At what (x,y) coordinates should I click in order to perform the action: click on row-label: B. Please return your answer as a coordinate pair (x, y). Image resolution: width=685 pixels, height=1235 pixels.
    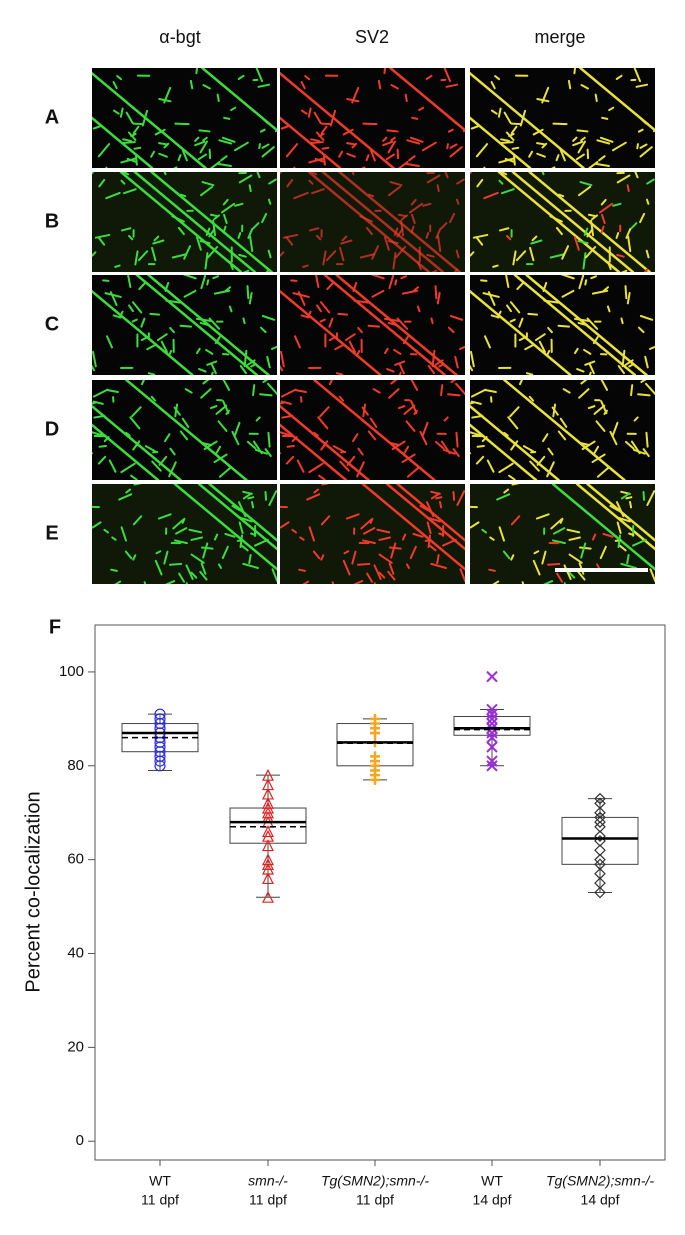
    Looking at the image, I should click on (52, 221).